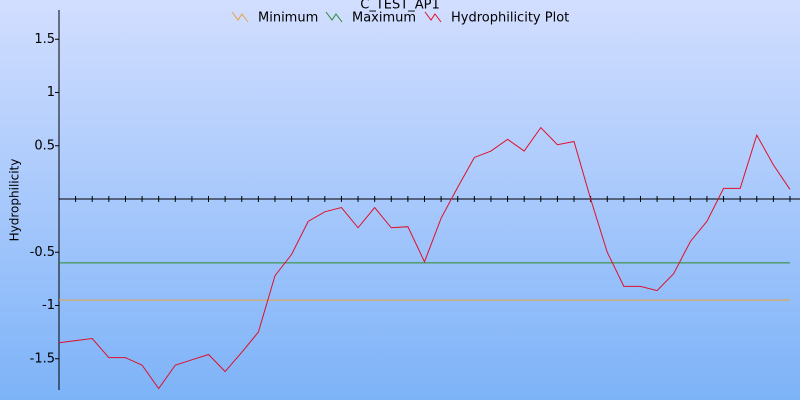  I want to click on legend-label: Maximum, so click(384, 18).